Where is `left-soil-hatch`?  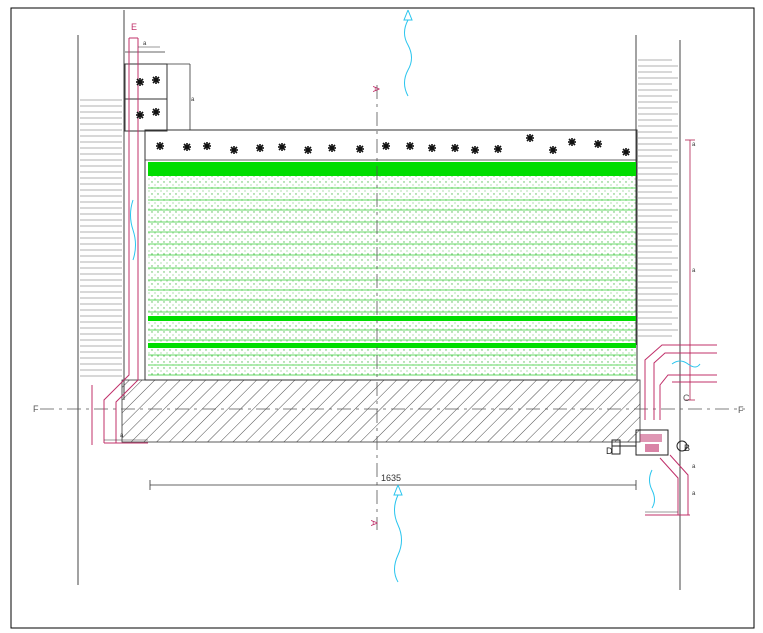
left-soil-hatch is located at coordinates (101, 238).